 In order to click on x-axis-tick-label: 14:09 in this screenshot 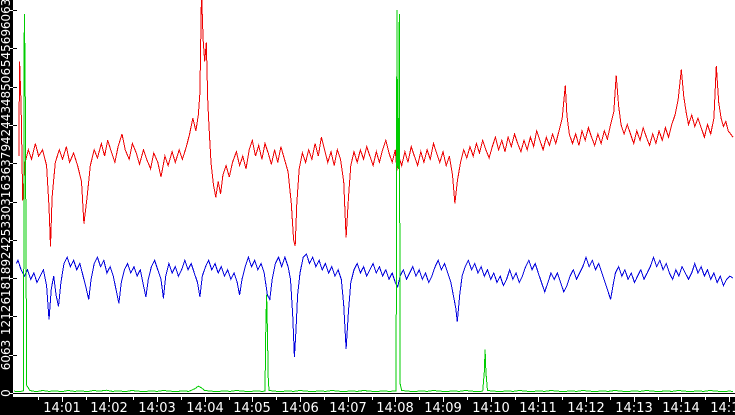, I will do `click(443, 408)`.